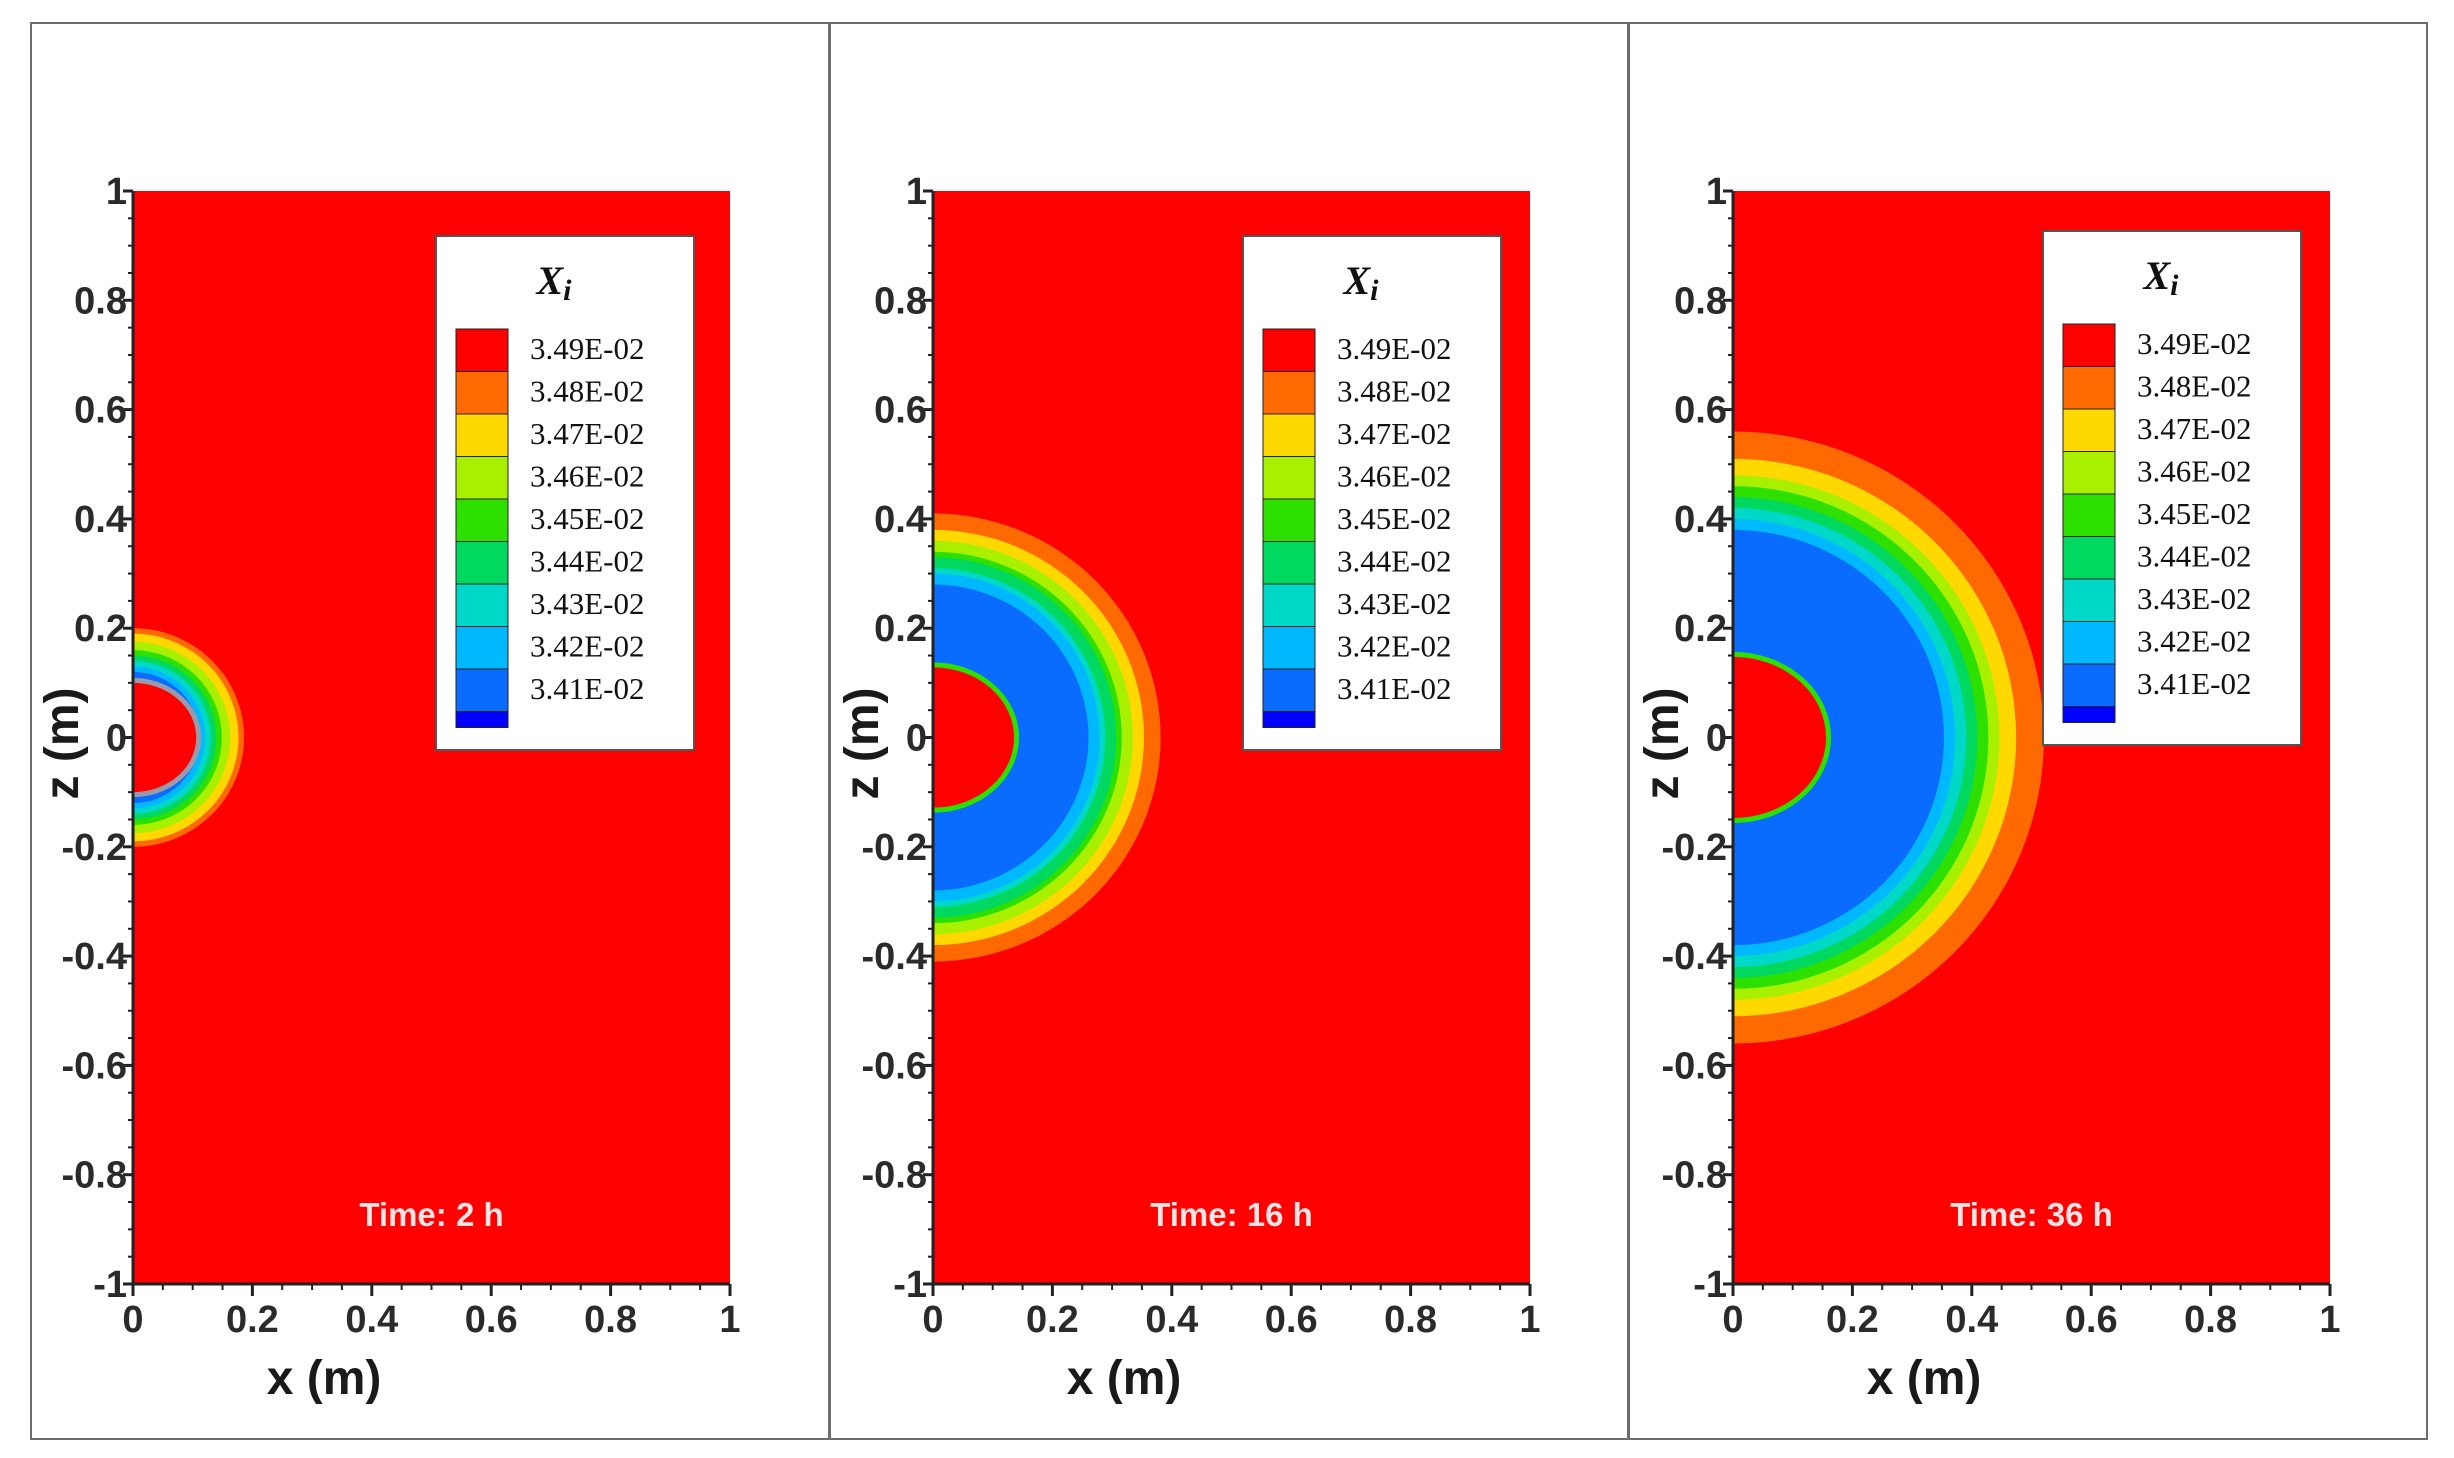 The width and height of the screenshot is (2454, 1458). Describe the element at coordinates (2031, 1214) in the screenshot. I see `time-annotation: Time: 36 h` at that location.